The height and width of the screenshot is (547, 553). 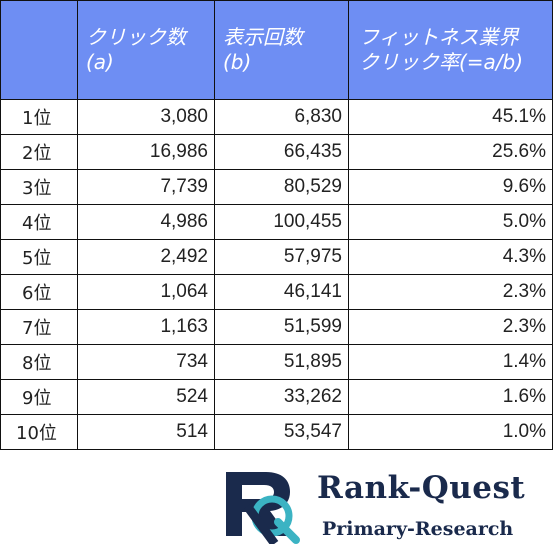 What do you see at coordinates (146, 117) in the screenshot?
I see `clicks-cell: 3,080` at bounding box center [146, 117].